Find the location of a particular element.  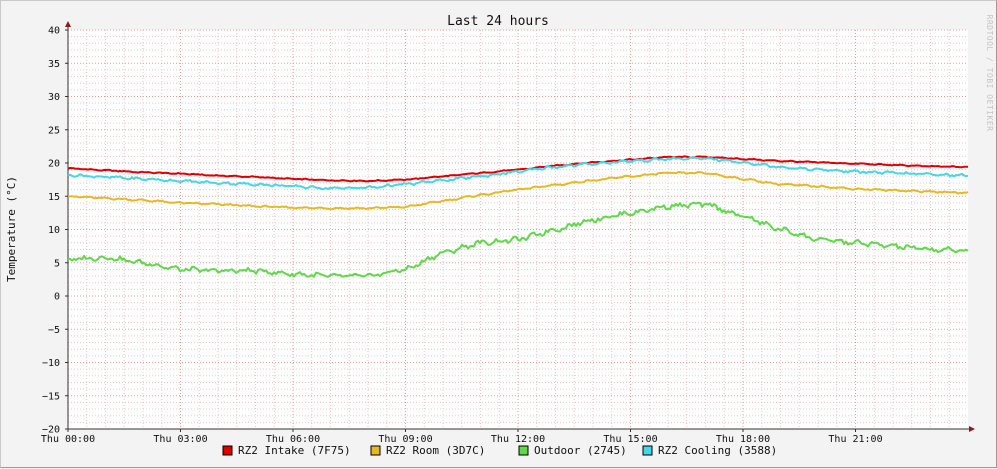

y-tick-label: −20 is located at coordinates (51, 430).